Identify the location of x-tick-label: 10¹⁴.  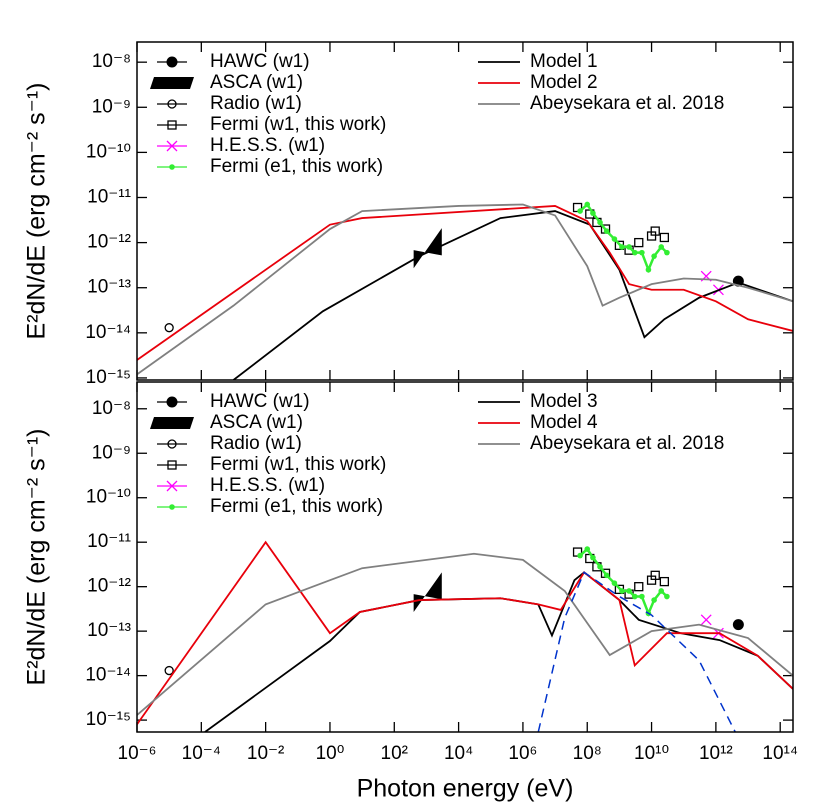
(780, 753).